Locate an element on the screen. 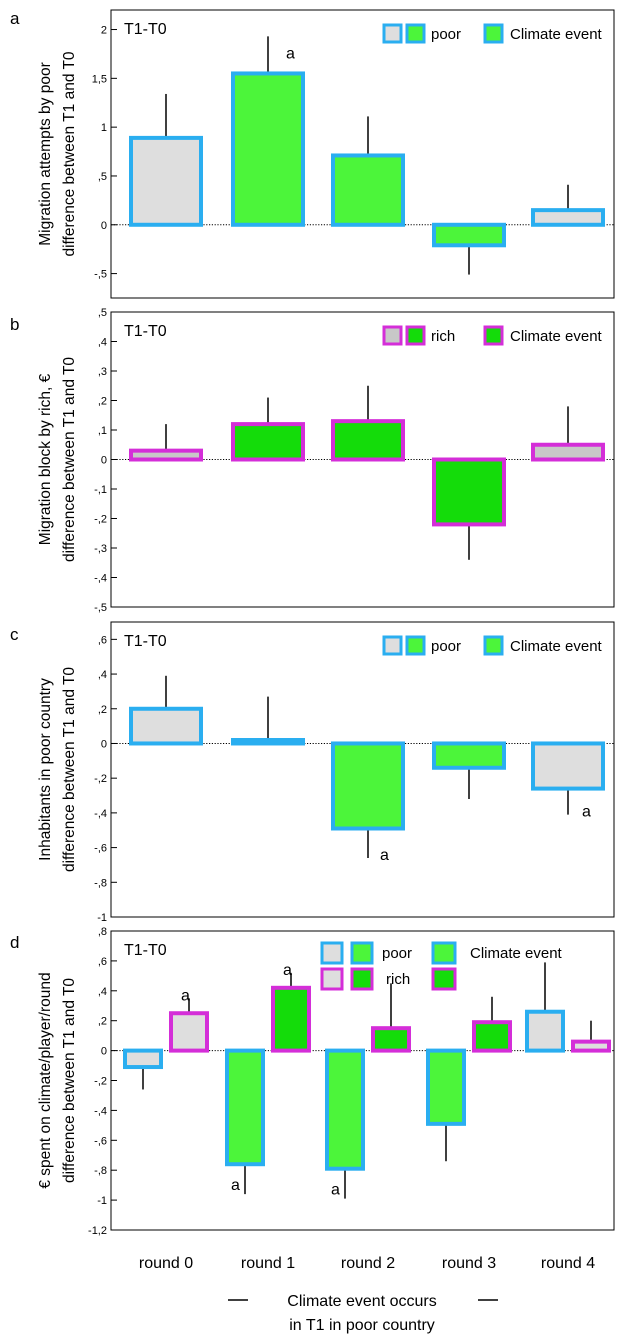  bar-round-3-poor is located at coordinates (446, 1087).